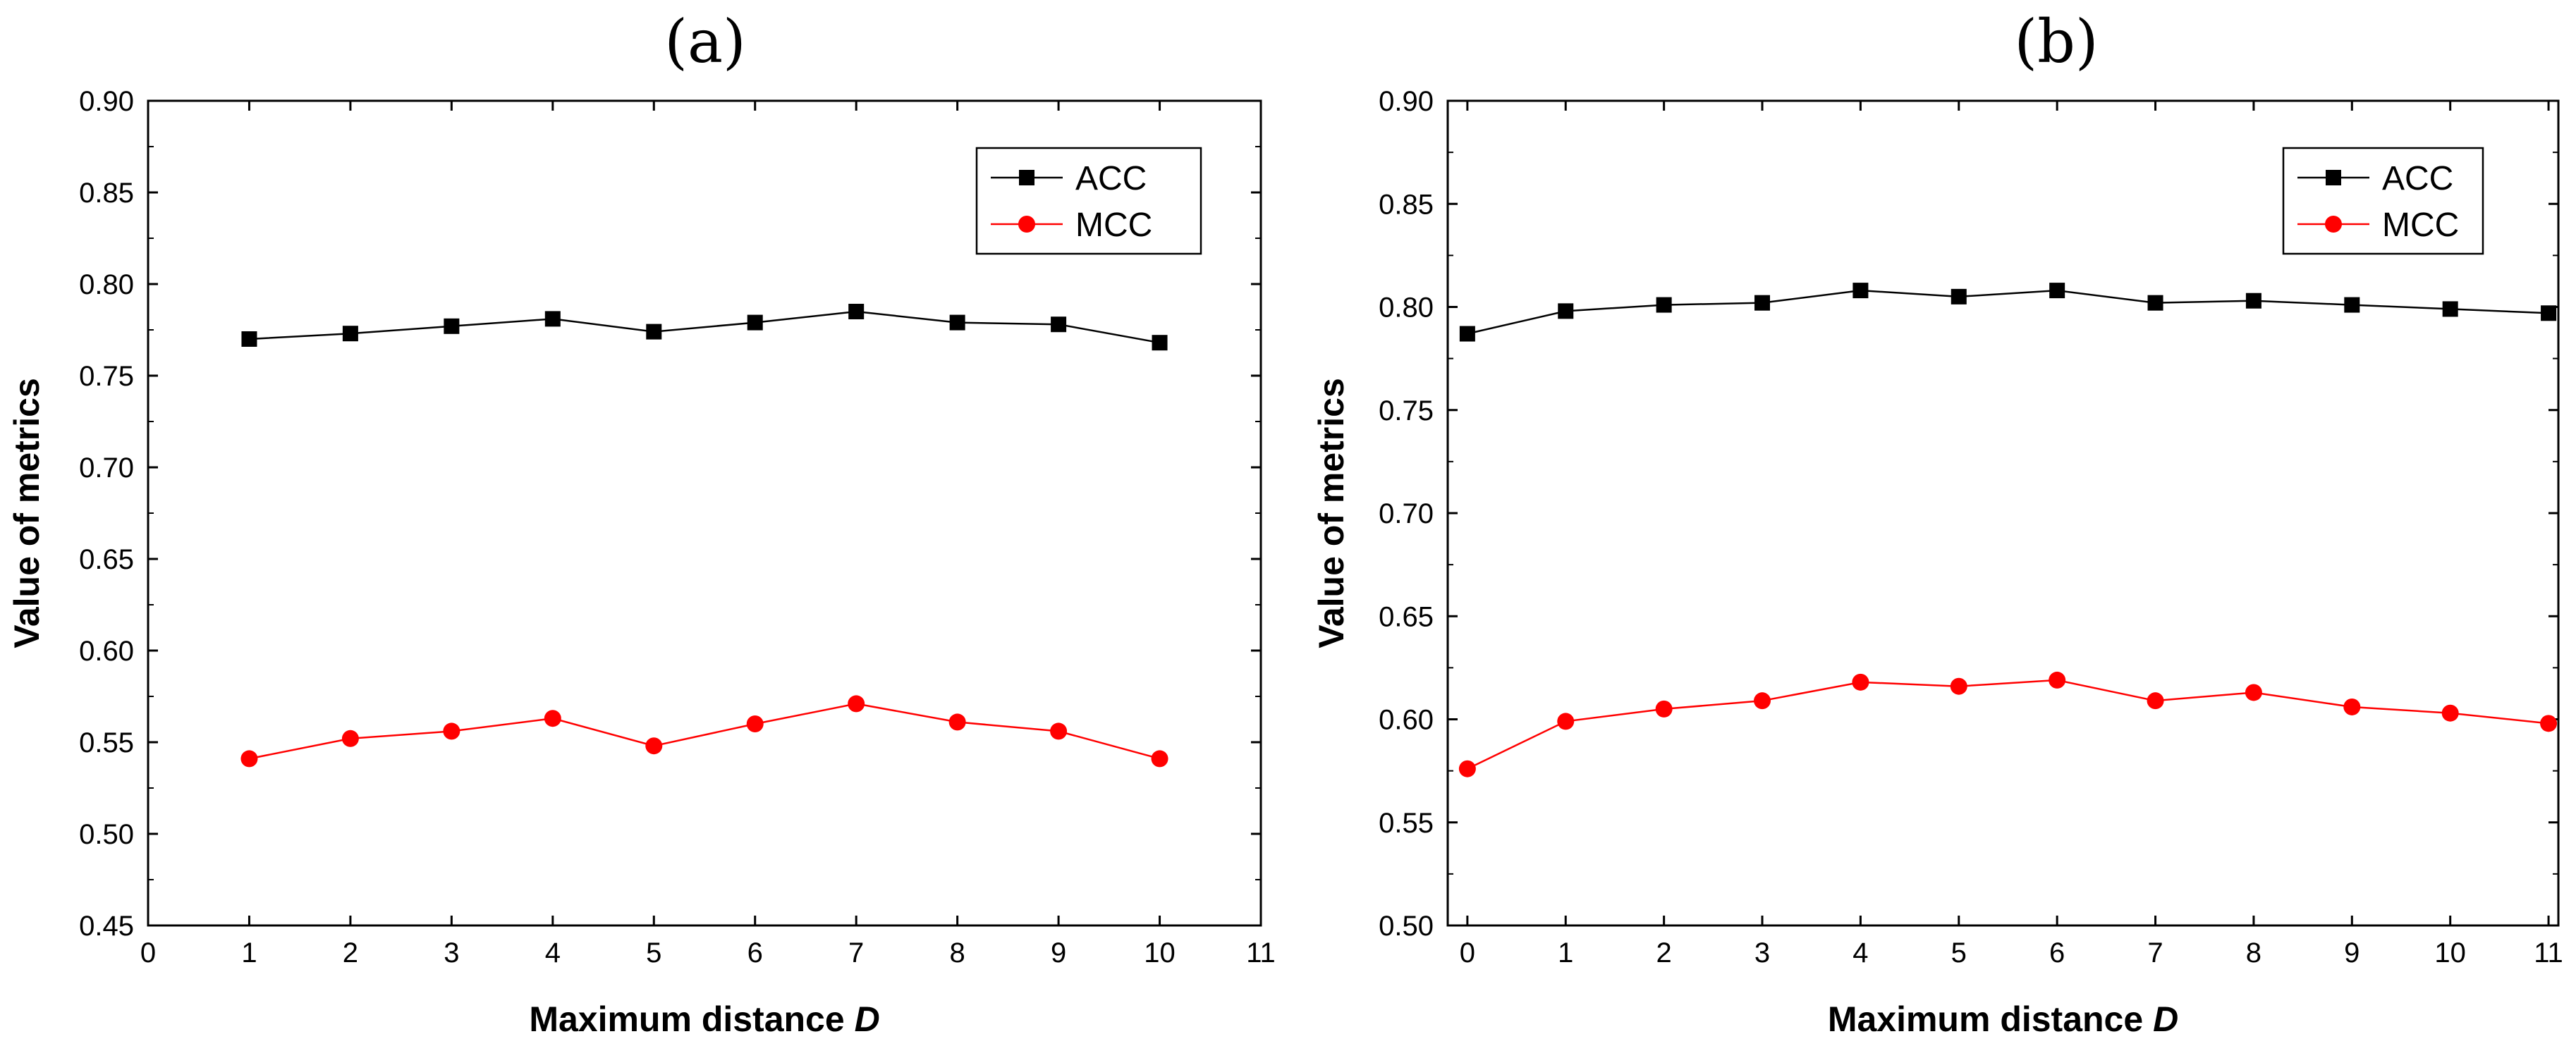 The width and height of the screenshot is (2576, 1046). Describe the element at coordinates (1407, 927) in the screenshot. I see `y-tick-label: 0.50` at that location.